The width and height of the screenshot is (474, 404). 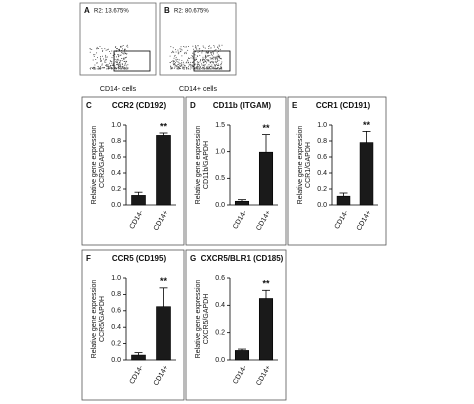 What do you see at coordinates (89, 105) in the screenshot?
I see `panel-letter: C` at bounding box center [89, 105].